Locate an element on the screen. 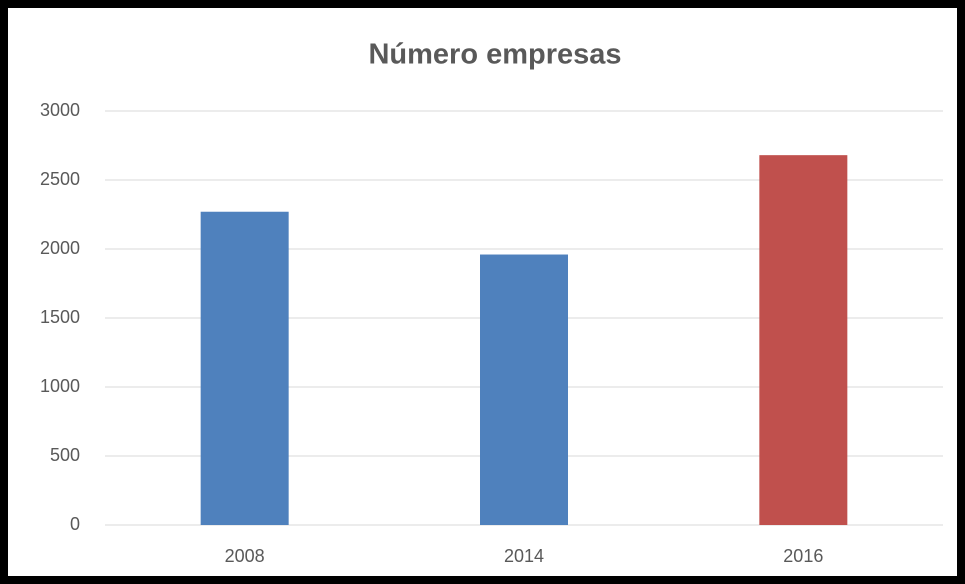 The height and width of the screenshot is (584, 965). x-tick-label: 2016 is located at coordinates (803, 556).